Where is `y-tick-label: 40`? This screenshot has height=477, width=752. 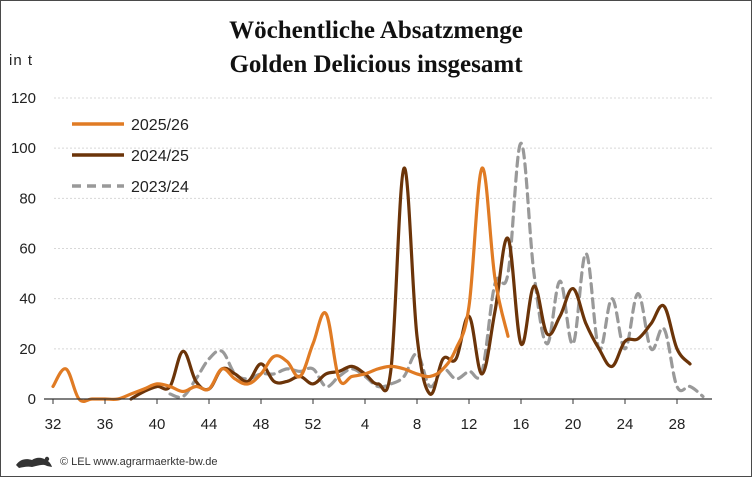
y-tick-label: 40 is located at coordinates (27, 299).